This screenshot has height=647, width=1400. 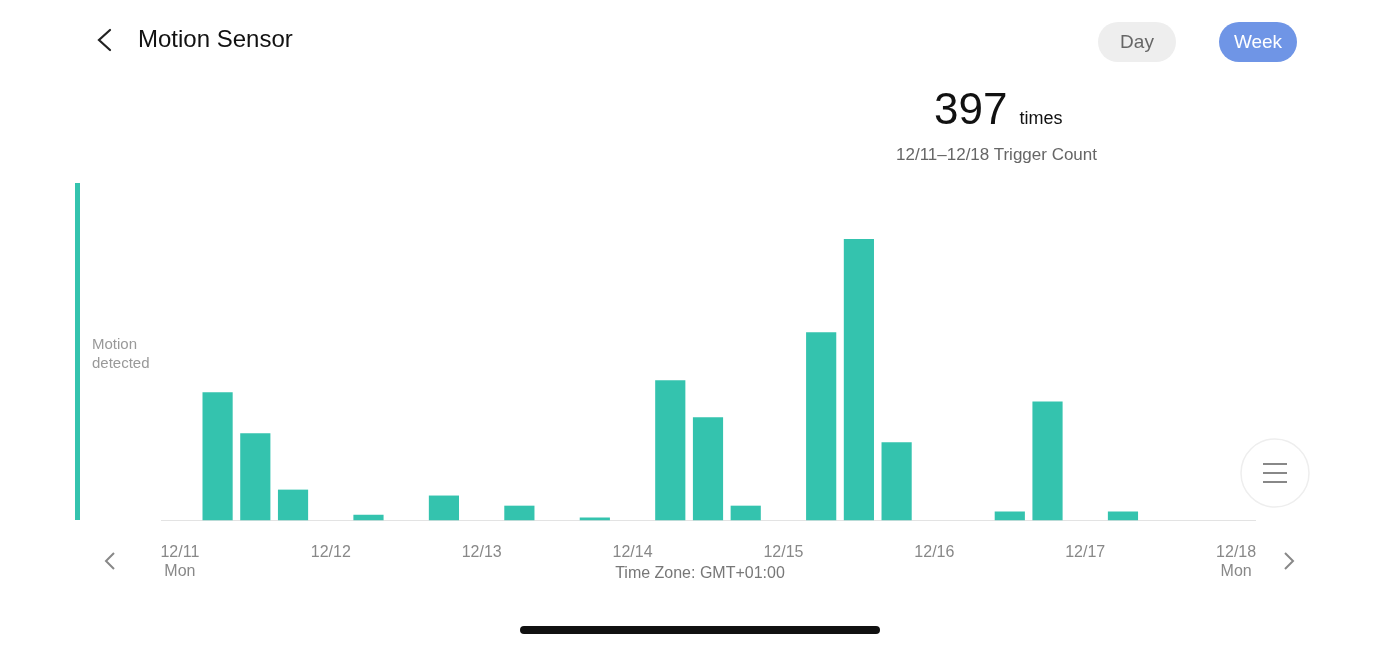 I want to click on x-tick-label: 12/15, so click(x=783, y=551).